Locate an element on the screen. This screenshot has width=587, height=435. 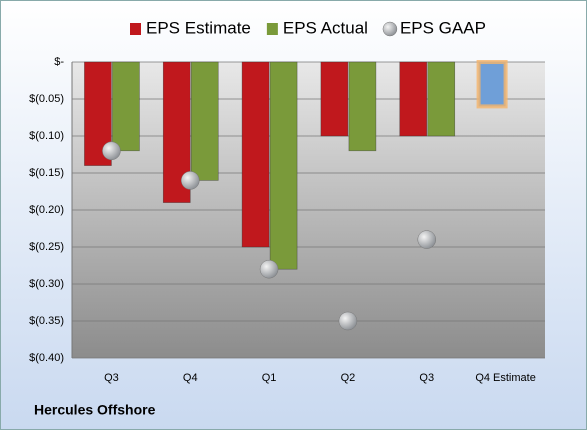
y-tick-label: $(0.15) is located at coordinates (46, 173).